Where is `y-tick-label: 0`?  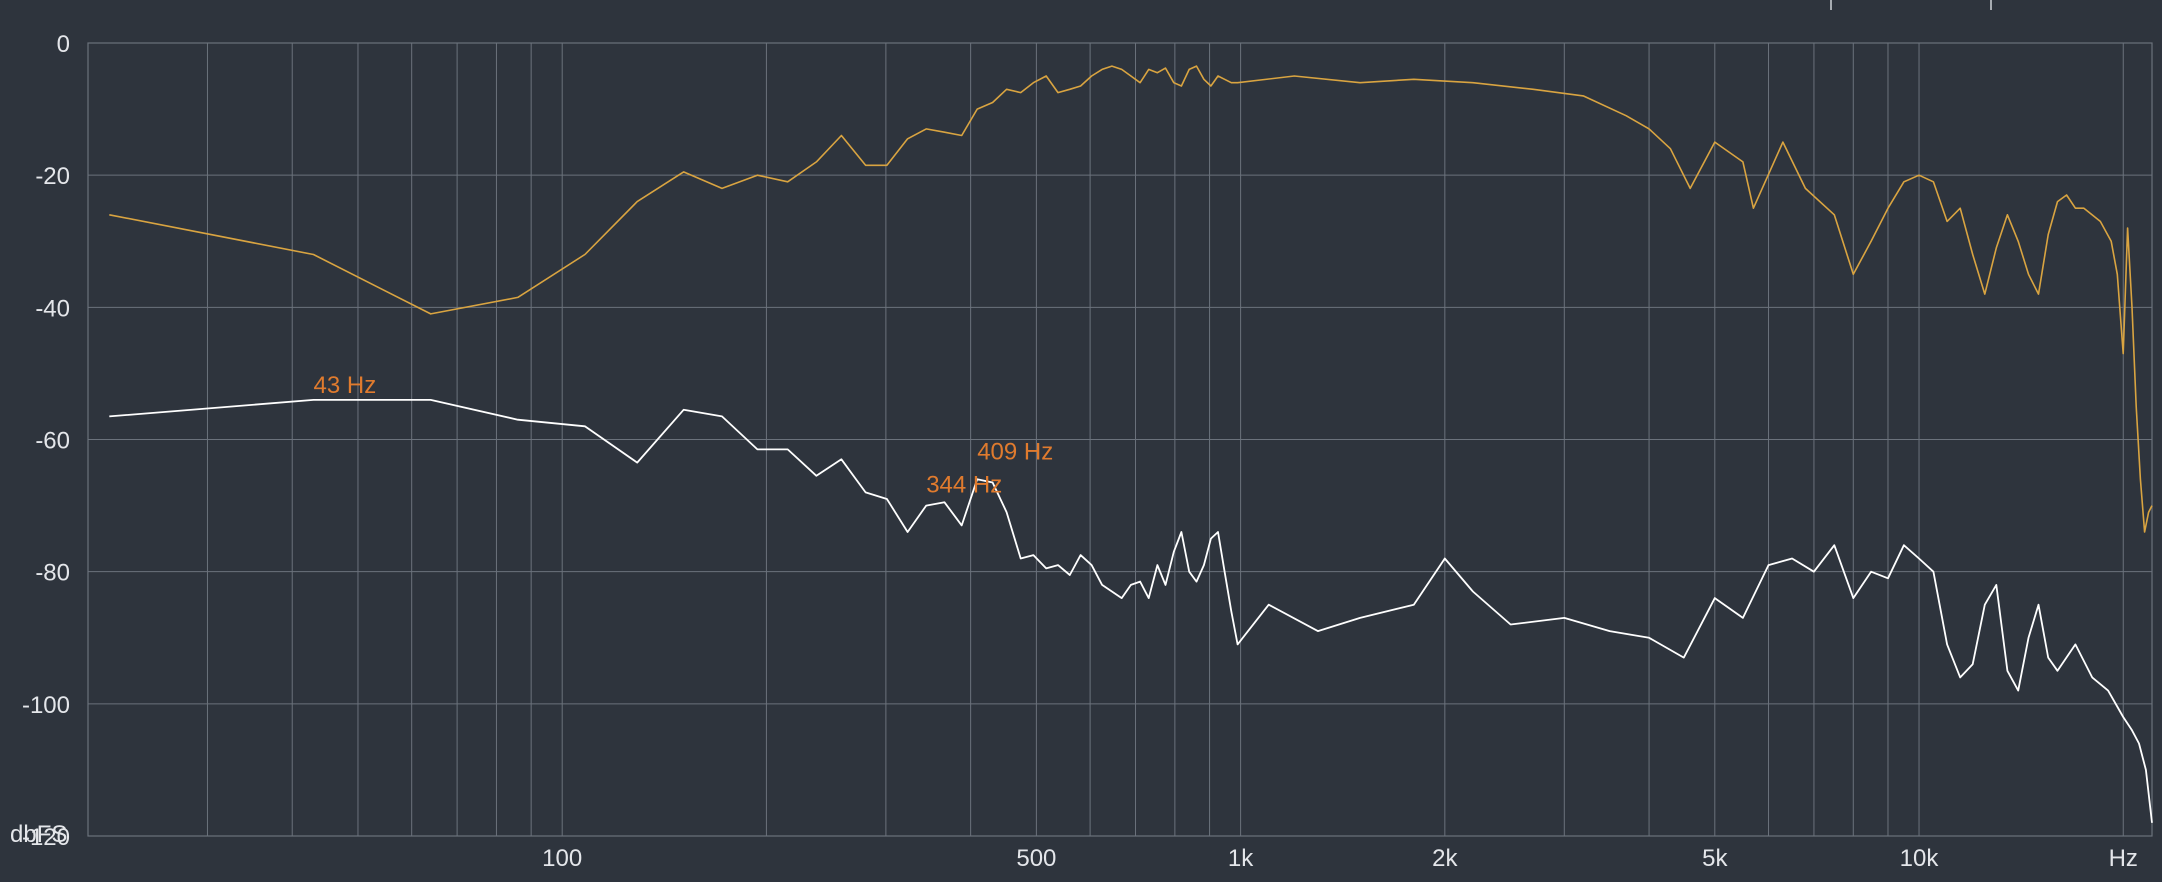
y-tick-label: 0 is located at coordinates (63, 44).